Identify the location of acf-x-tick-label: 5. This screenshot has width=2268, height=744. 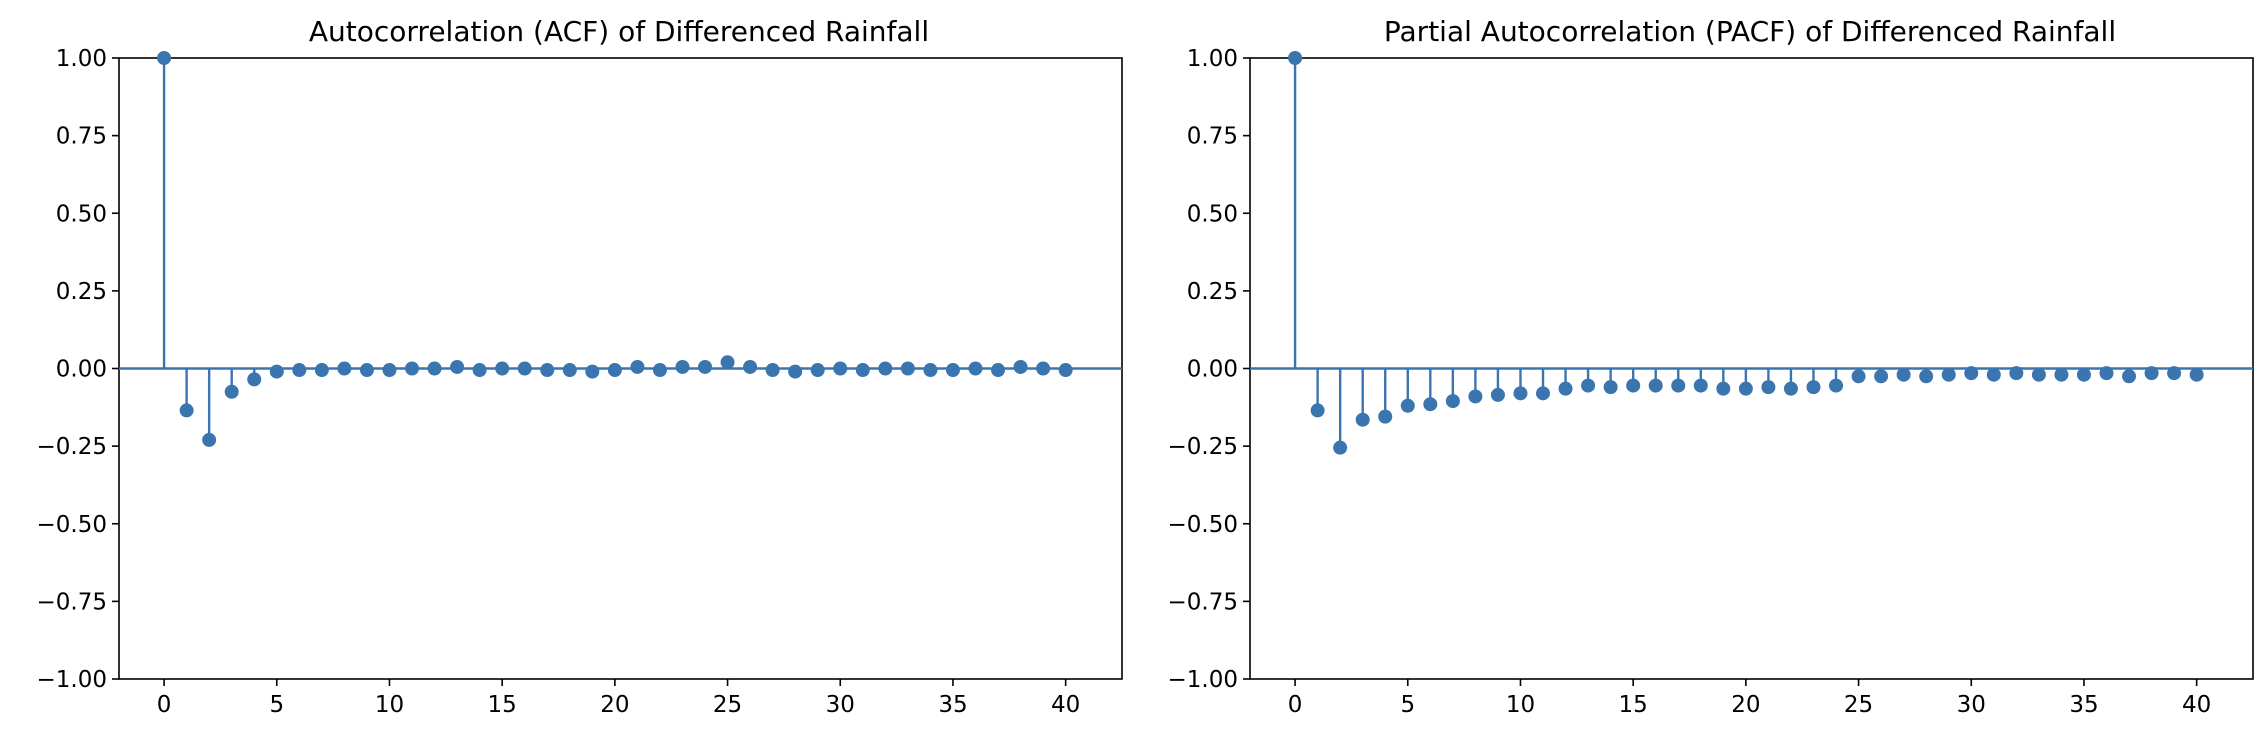
(276, 705).